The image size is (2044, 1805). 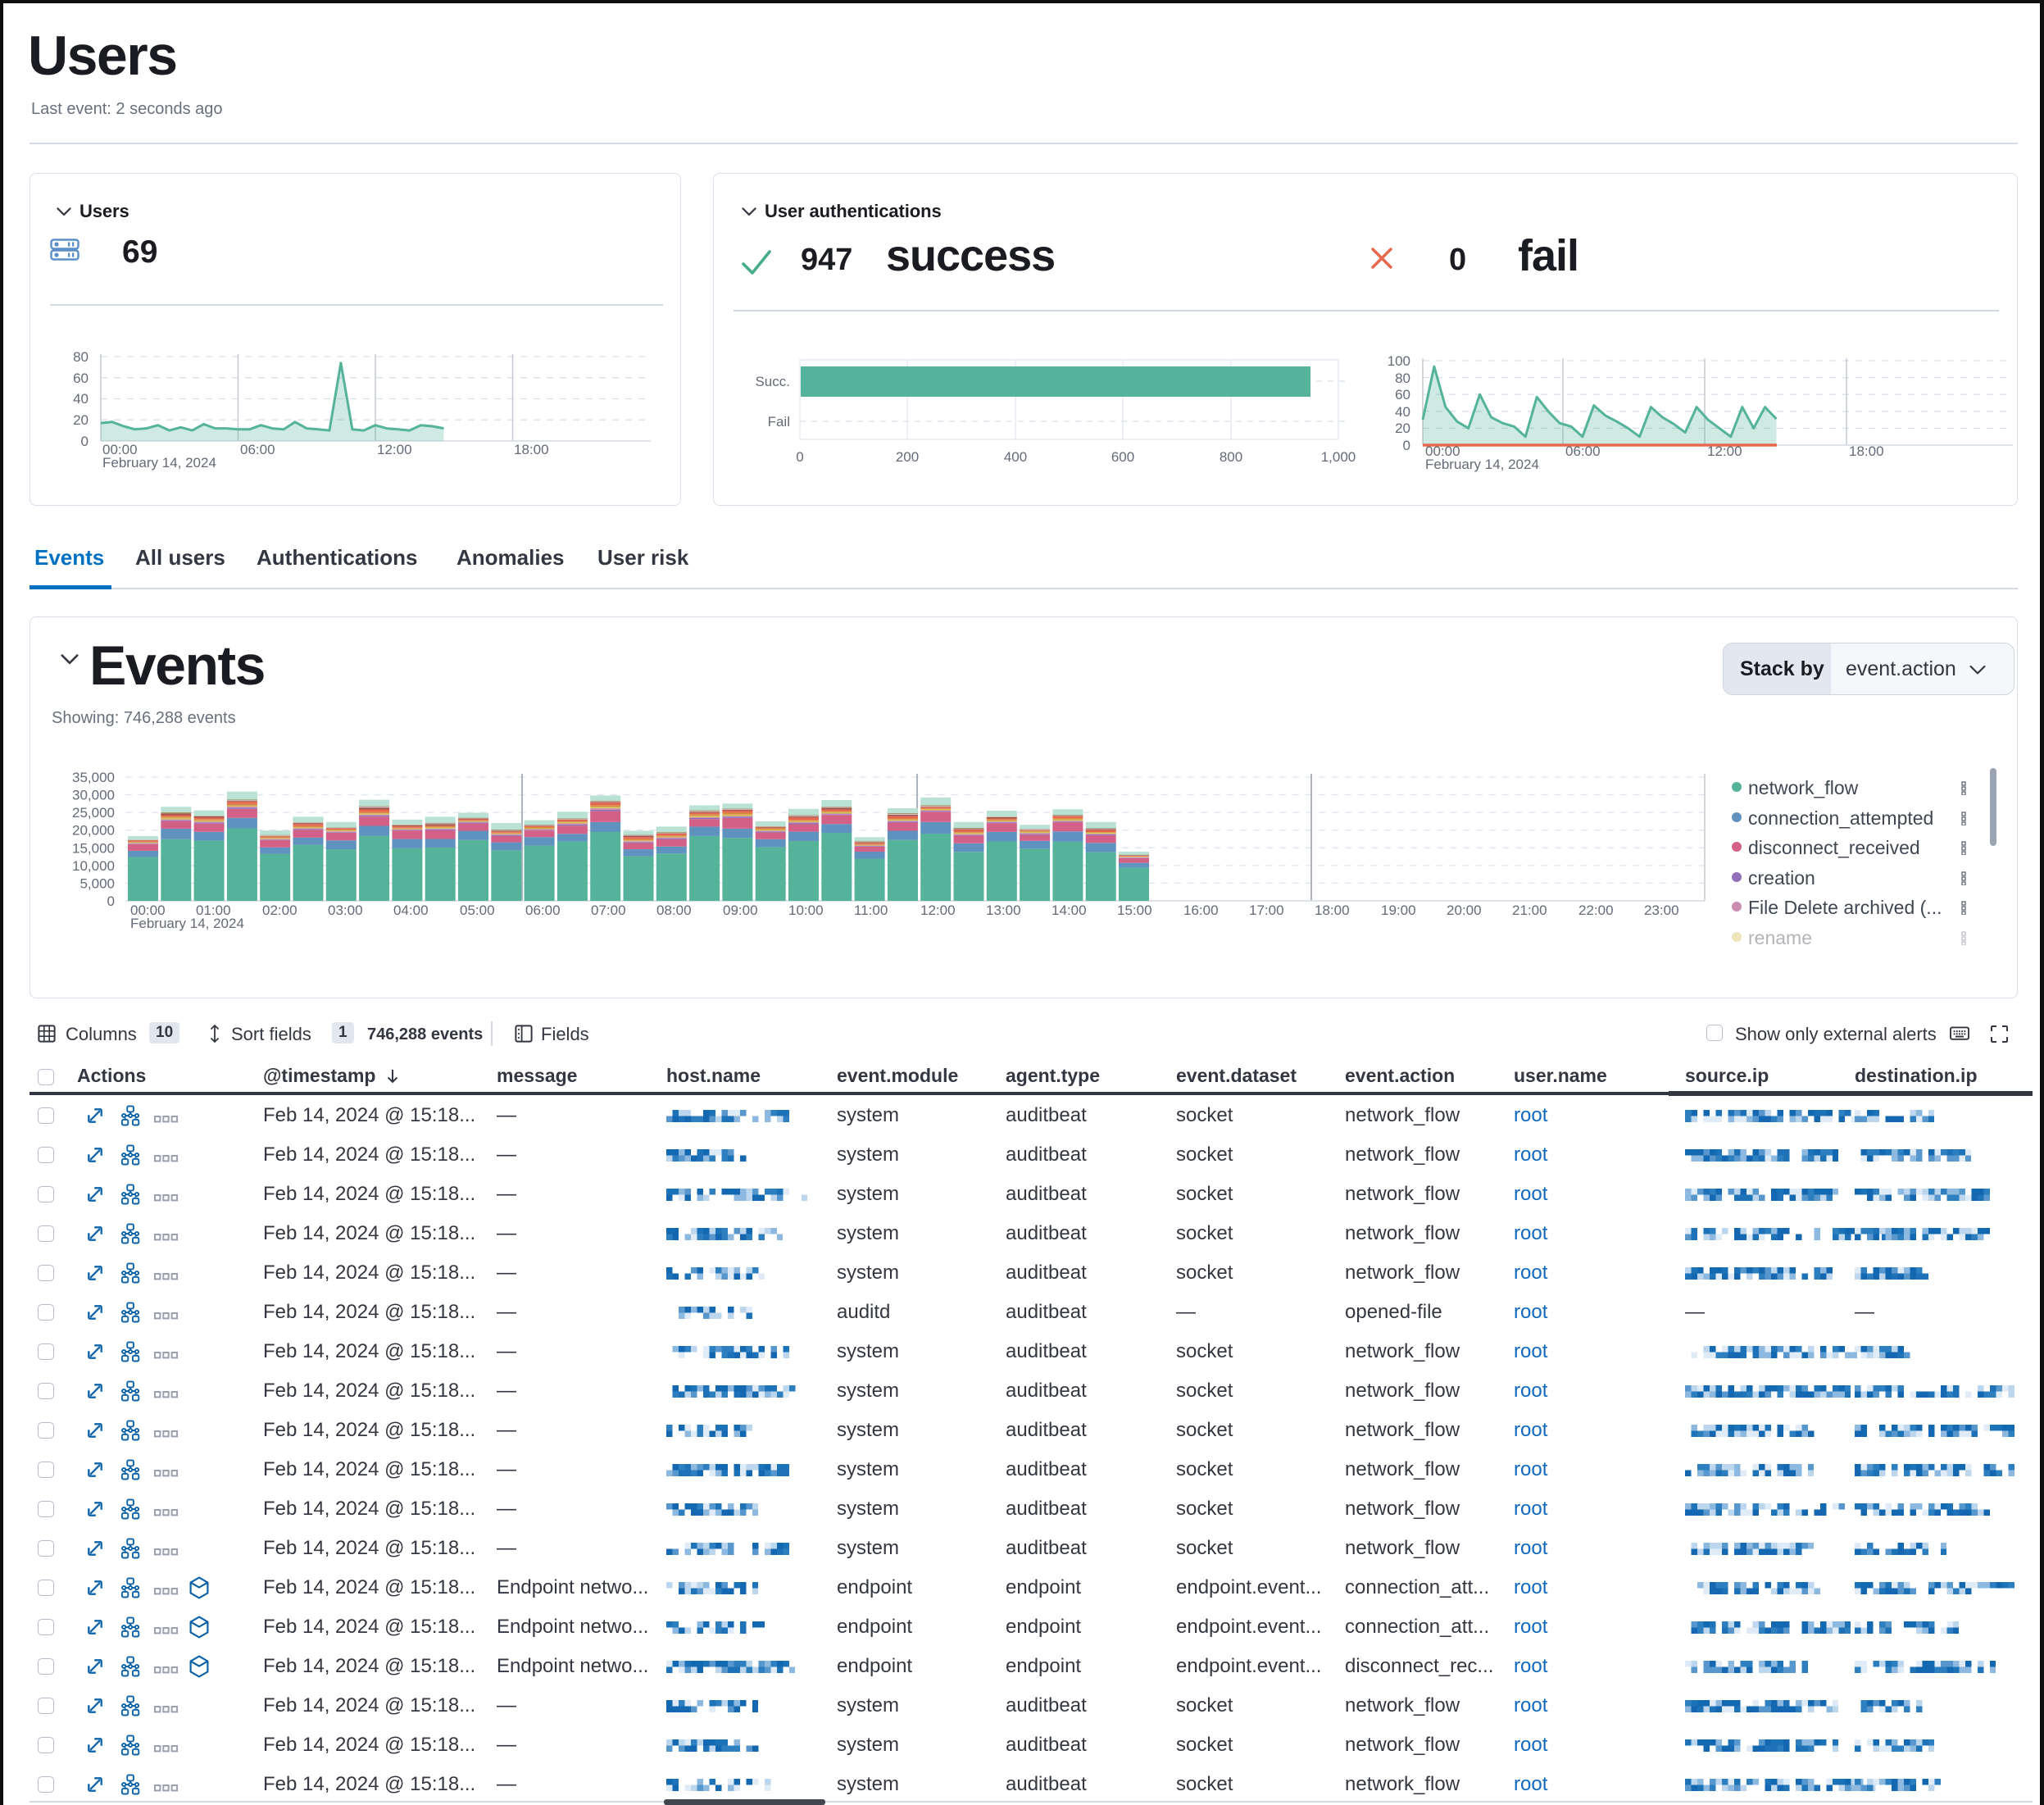 What do you see at coordinates (93, 777) in the screenshot?
I see `svg-text: 35,000` at bounding box center [93, 777].